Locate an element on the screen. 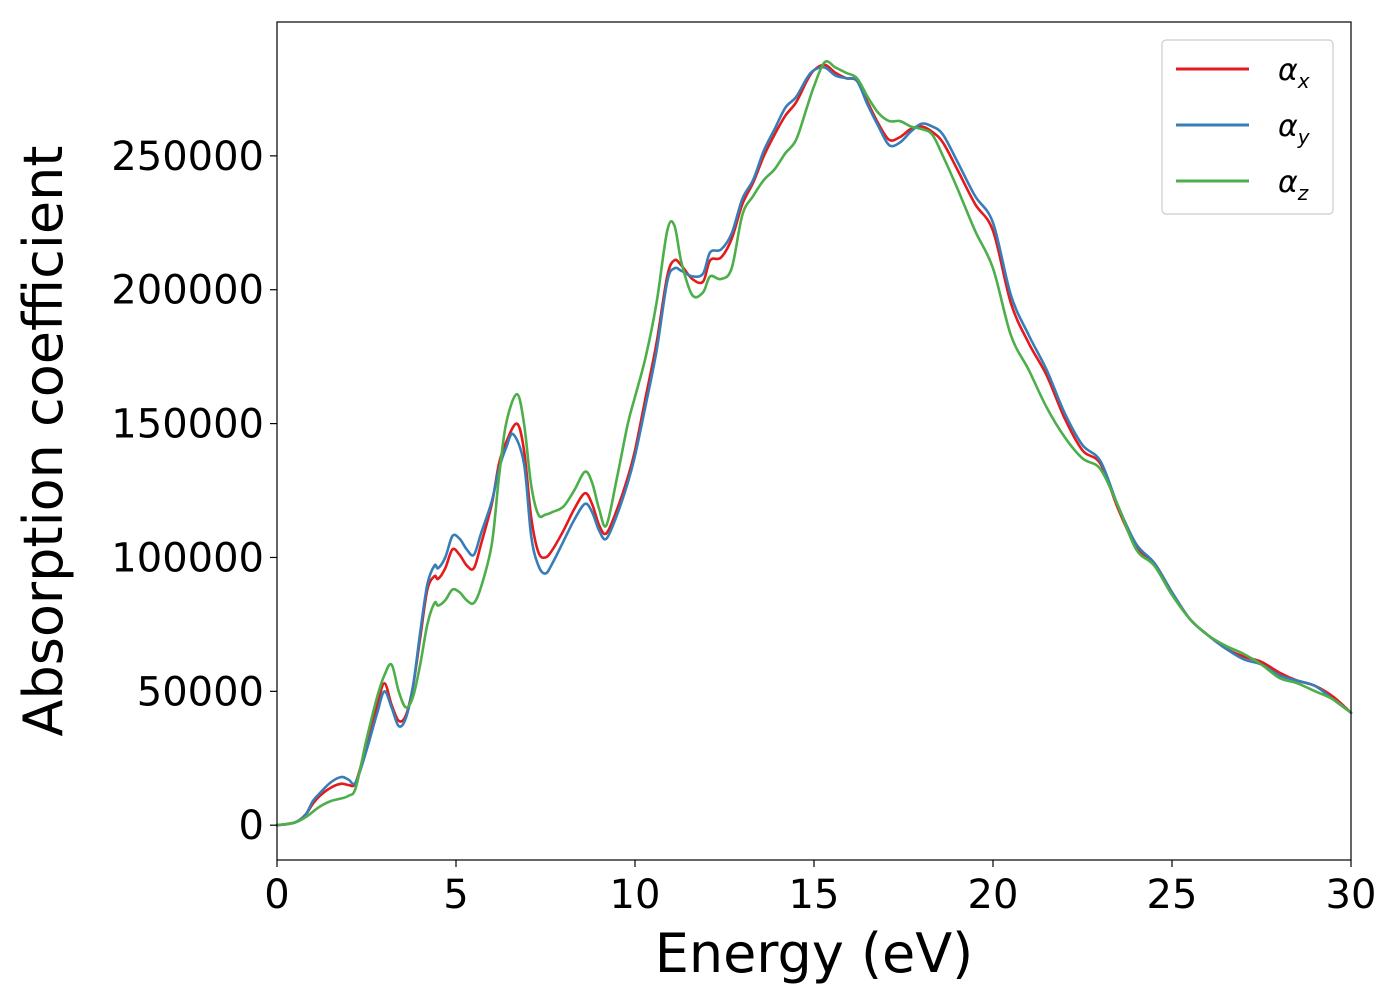  x-tick-label: 20 is located at coordinates (993, 895).